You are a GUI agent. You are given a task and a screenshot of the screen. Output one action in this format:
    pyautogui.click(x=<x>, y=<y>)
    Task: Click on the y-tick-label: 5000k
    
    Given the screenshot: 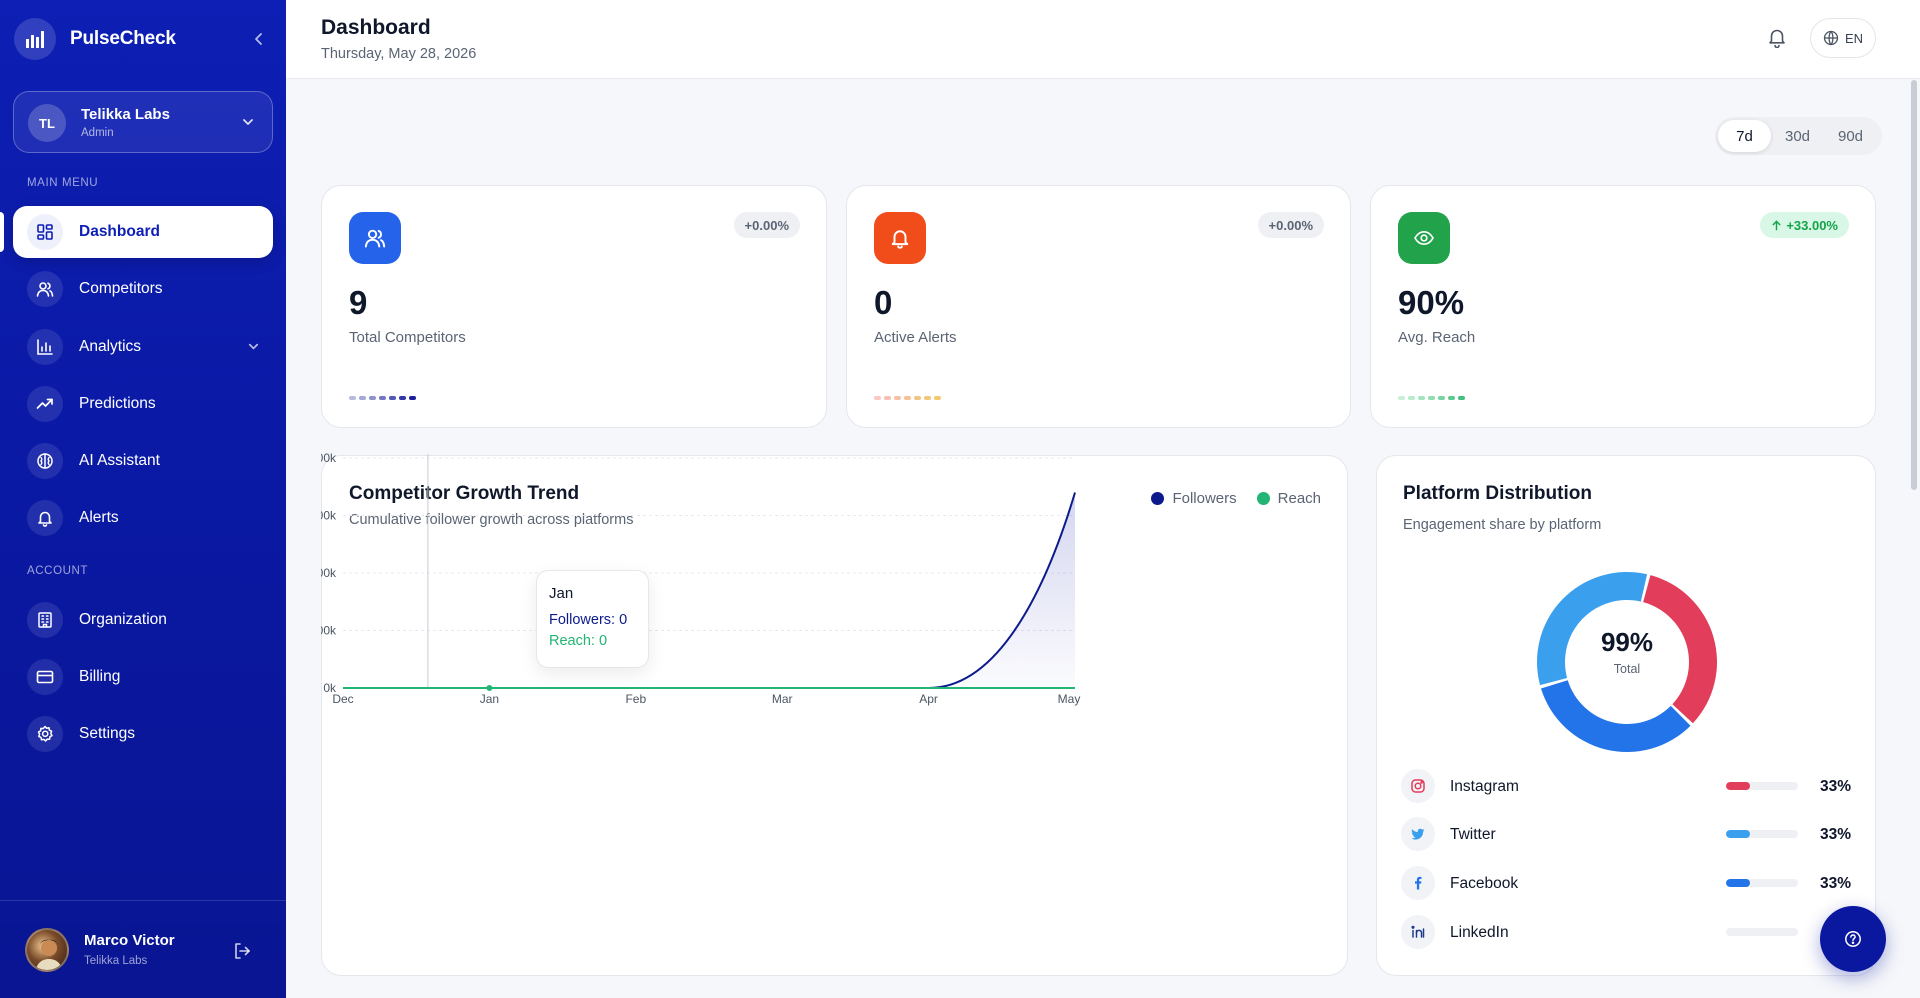 What is the action you would take?
    pyautogui.click(x=329, y=573)
    